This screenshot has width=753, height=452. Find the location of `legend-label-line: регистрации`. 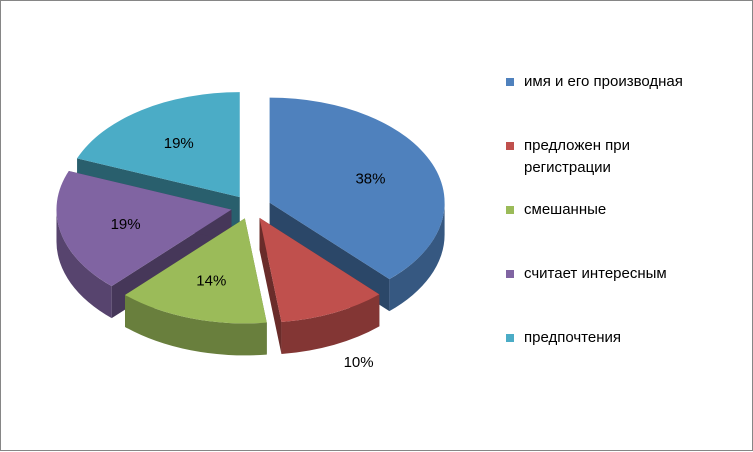

legend-label-line: регистрации is located at coordinates (567, 167).